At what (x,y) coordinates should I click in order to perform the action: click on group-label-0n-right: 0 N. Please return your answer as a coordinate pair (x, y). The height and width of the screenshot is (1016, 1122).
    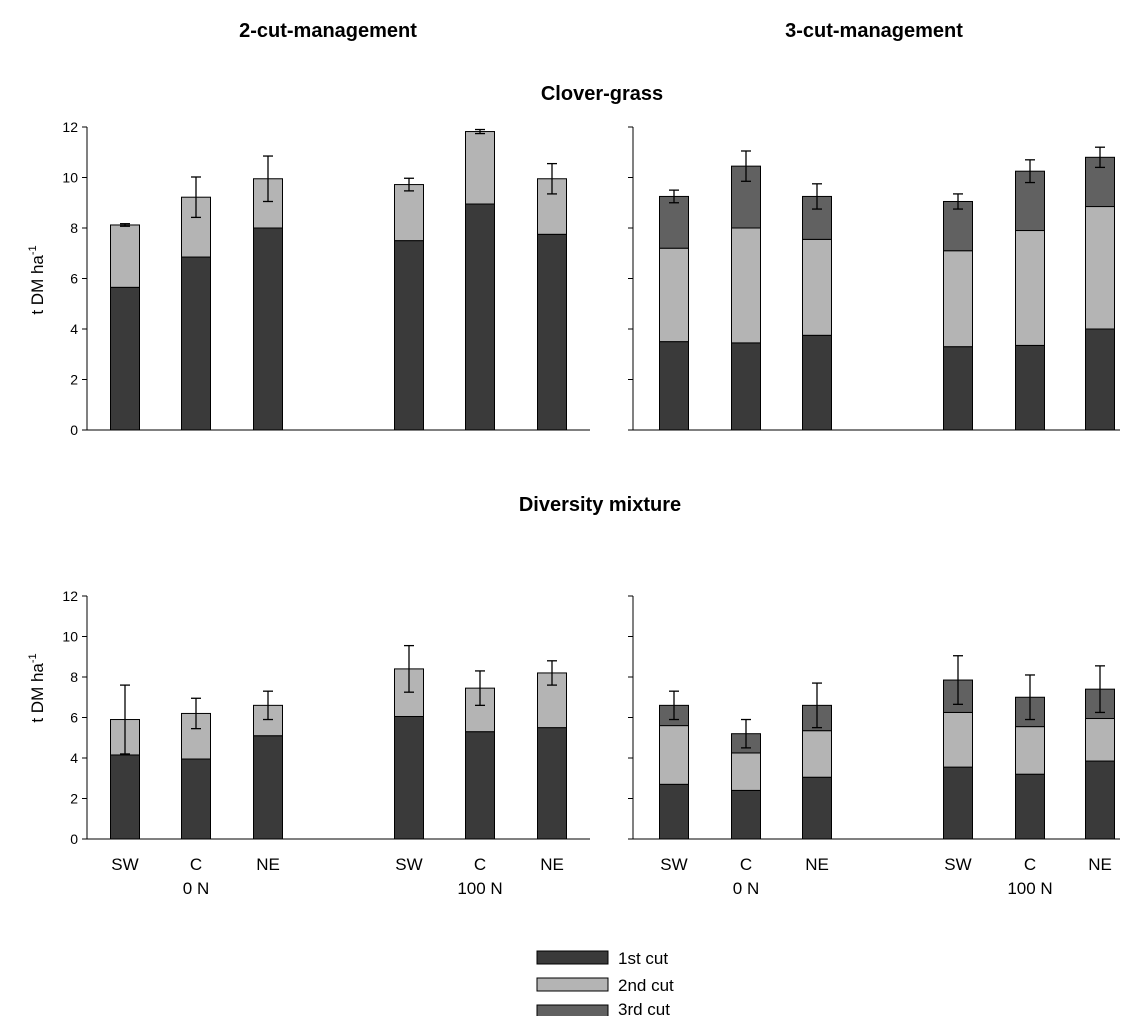
    Looking at the image, I should click on (746, 888).